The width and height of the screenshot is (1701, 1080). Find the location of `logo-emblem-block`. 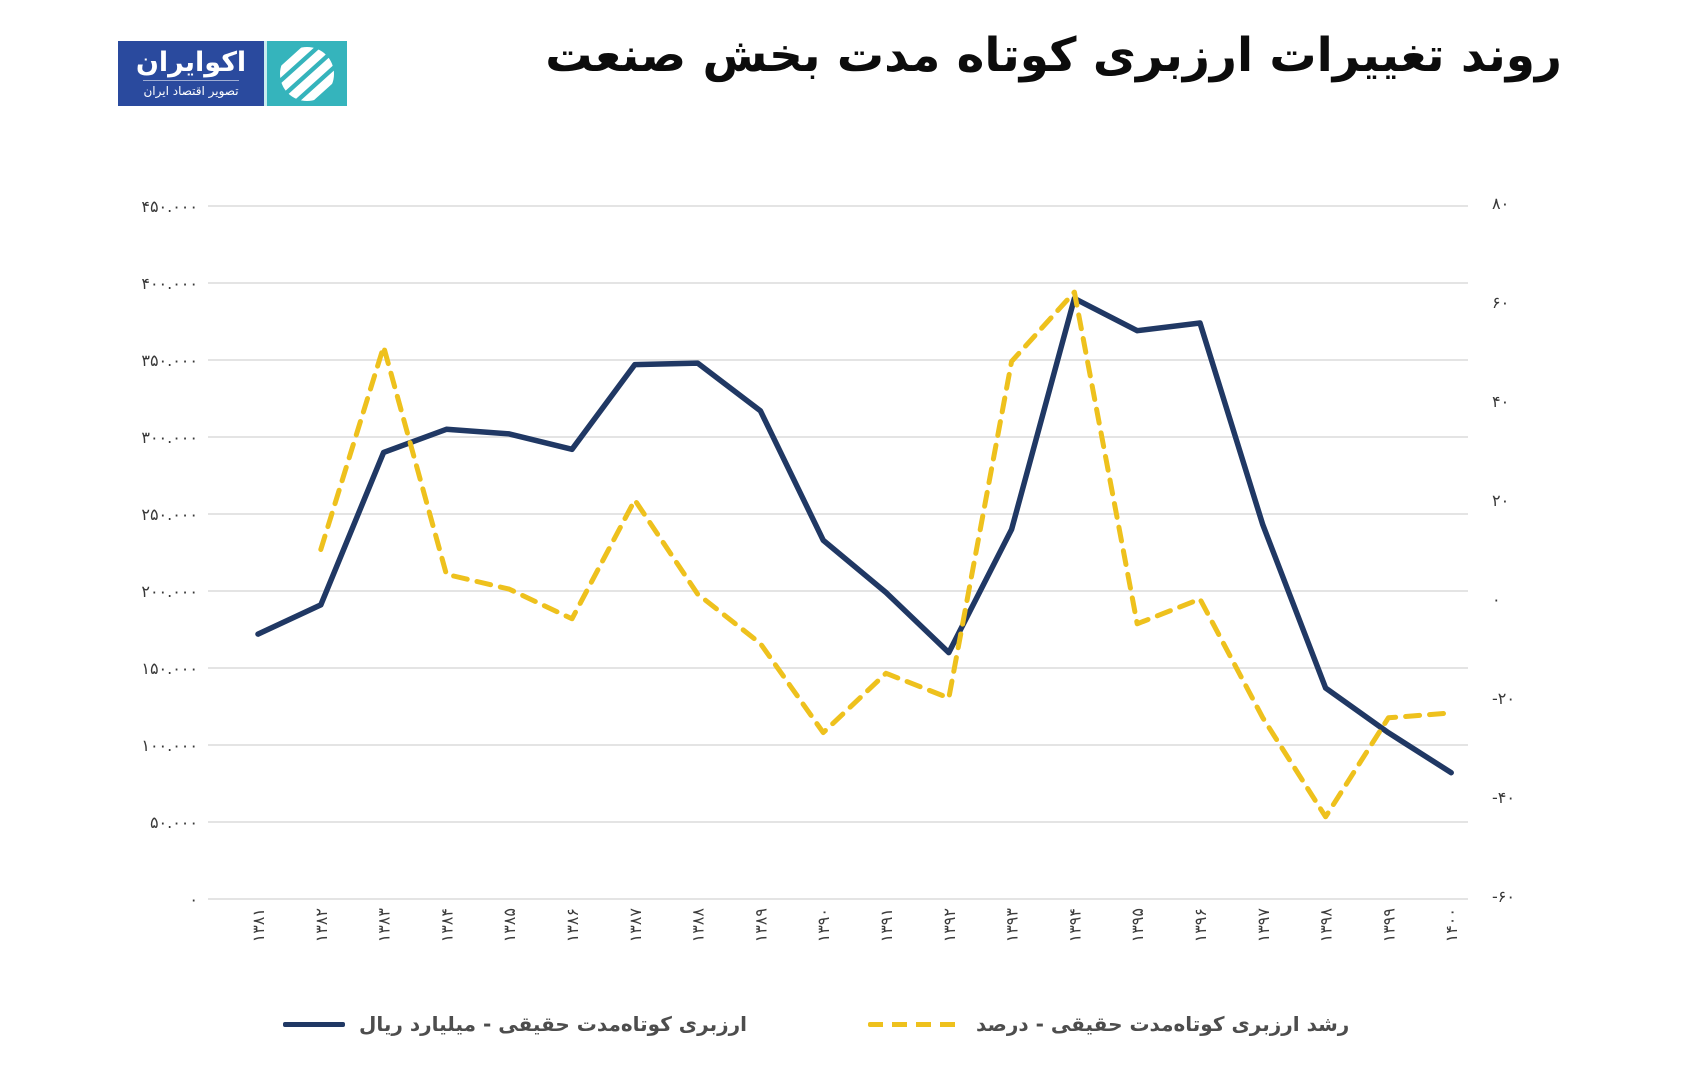

logo-emblem-block is located at coordinates (305, 73).